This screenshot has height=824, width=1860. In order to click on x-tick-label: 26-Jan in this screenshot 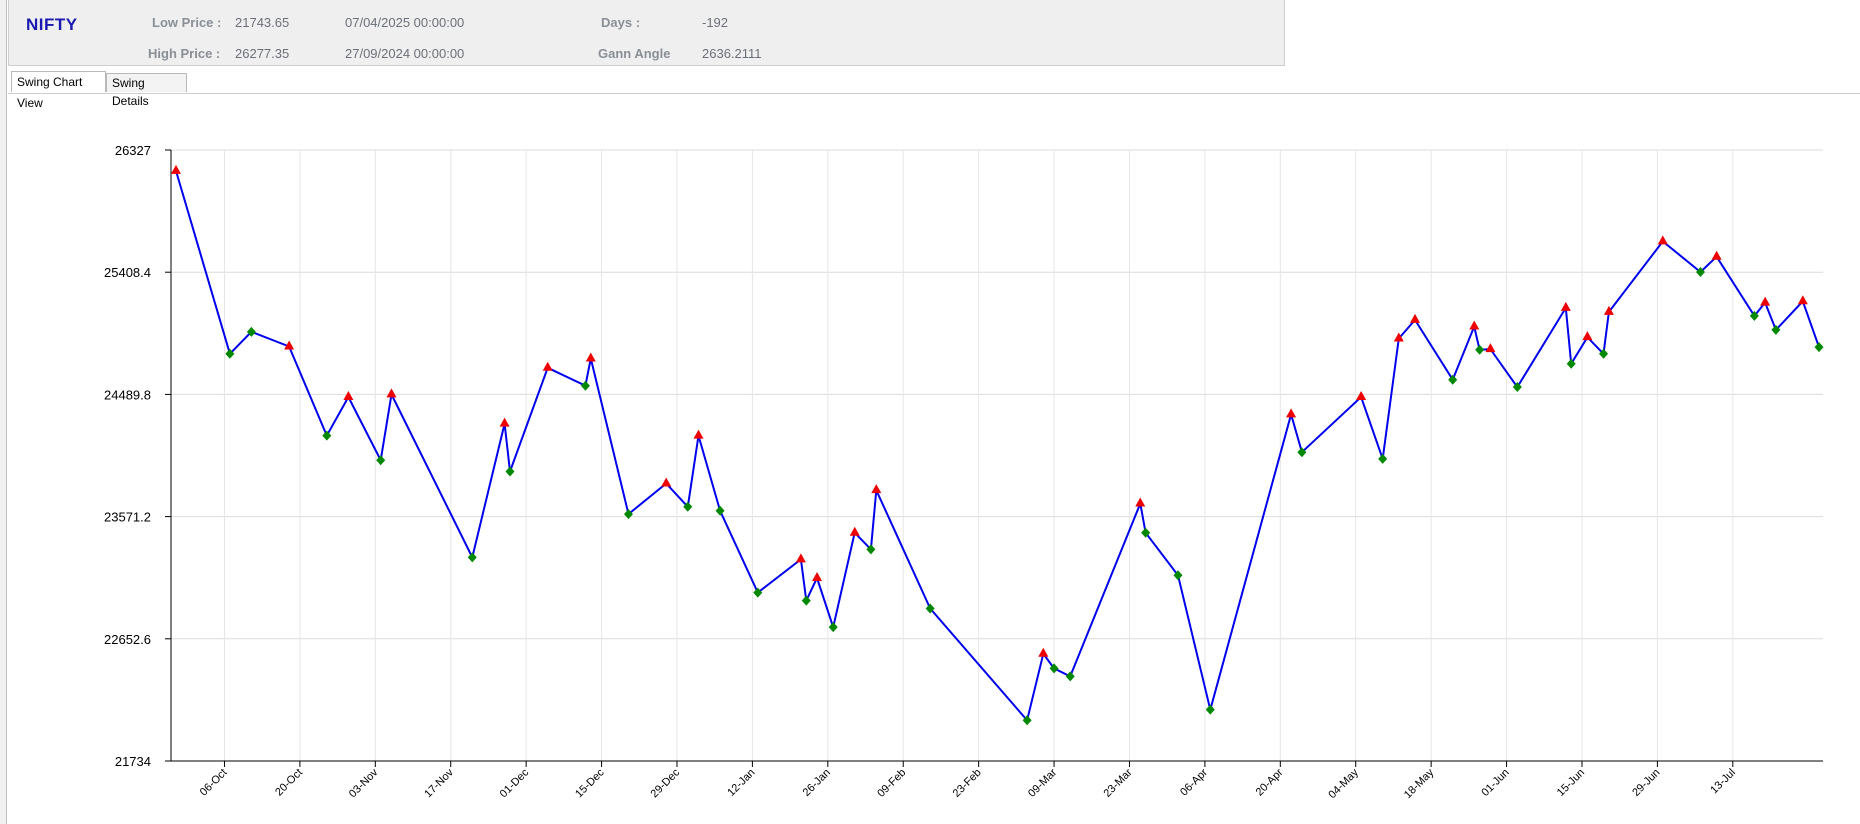, I will do `click(817, 783)`.